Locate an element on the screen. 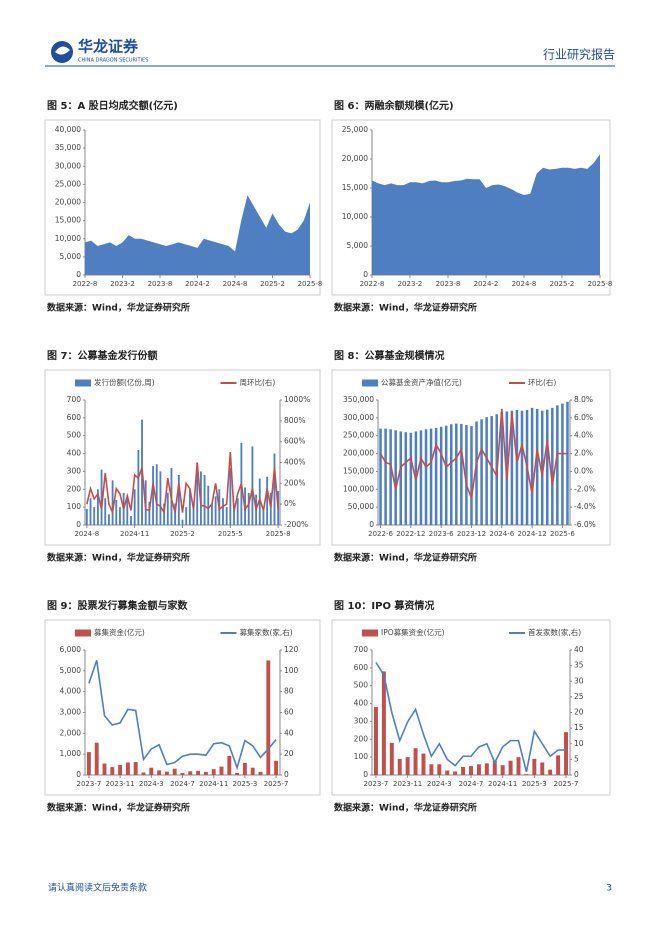 The image size is (662, 940). x-tick-label: 2024-7 is located at coordinates (182, 784).